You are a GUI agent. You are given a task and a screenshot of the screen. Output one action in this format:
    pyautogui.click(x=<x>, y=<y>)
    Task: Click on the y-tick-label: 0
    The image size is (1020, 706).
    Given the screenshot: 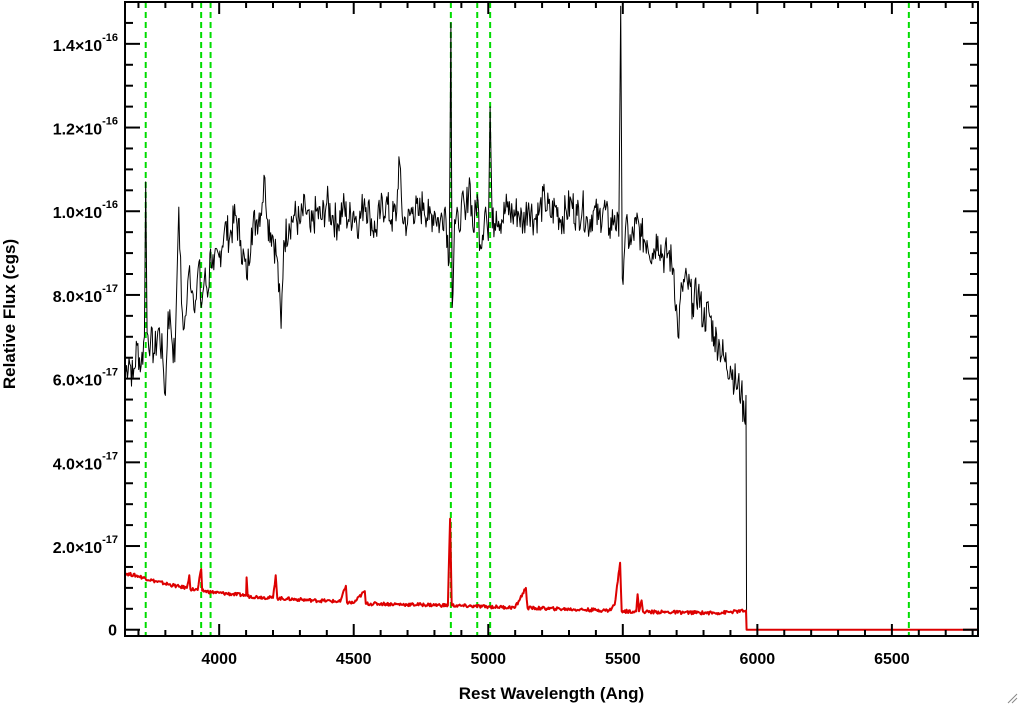 What is the action you would take?
    pyautogui.click(x=112, y=631)
    